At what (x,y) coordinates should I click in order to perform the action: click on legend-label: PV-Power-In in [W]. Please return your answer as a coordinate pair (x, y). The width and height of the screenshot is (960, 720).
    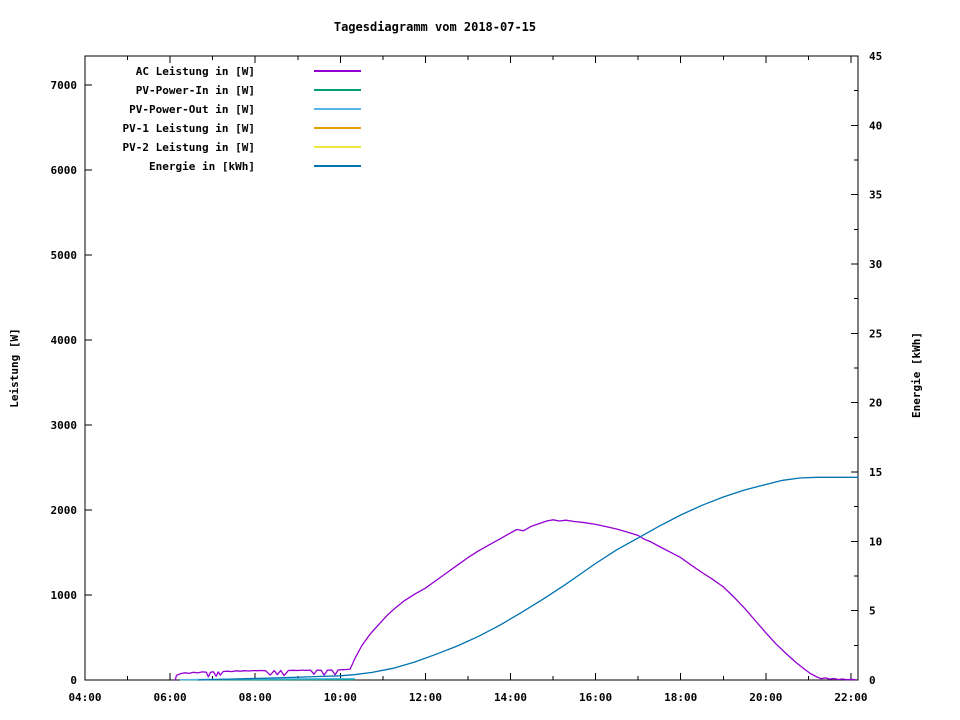
    Looking at the image, I should click on (195, 90).